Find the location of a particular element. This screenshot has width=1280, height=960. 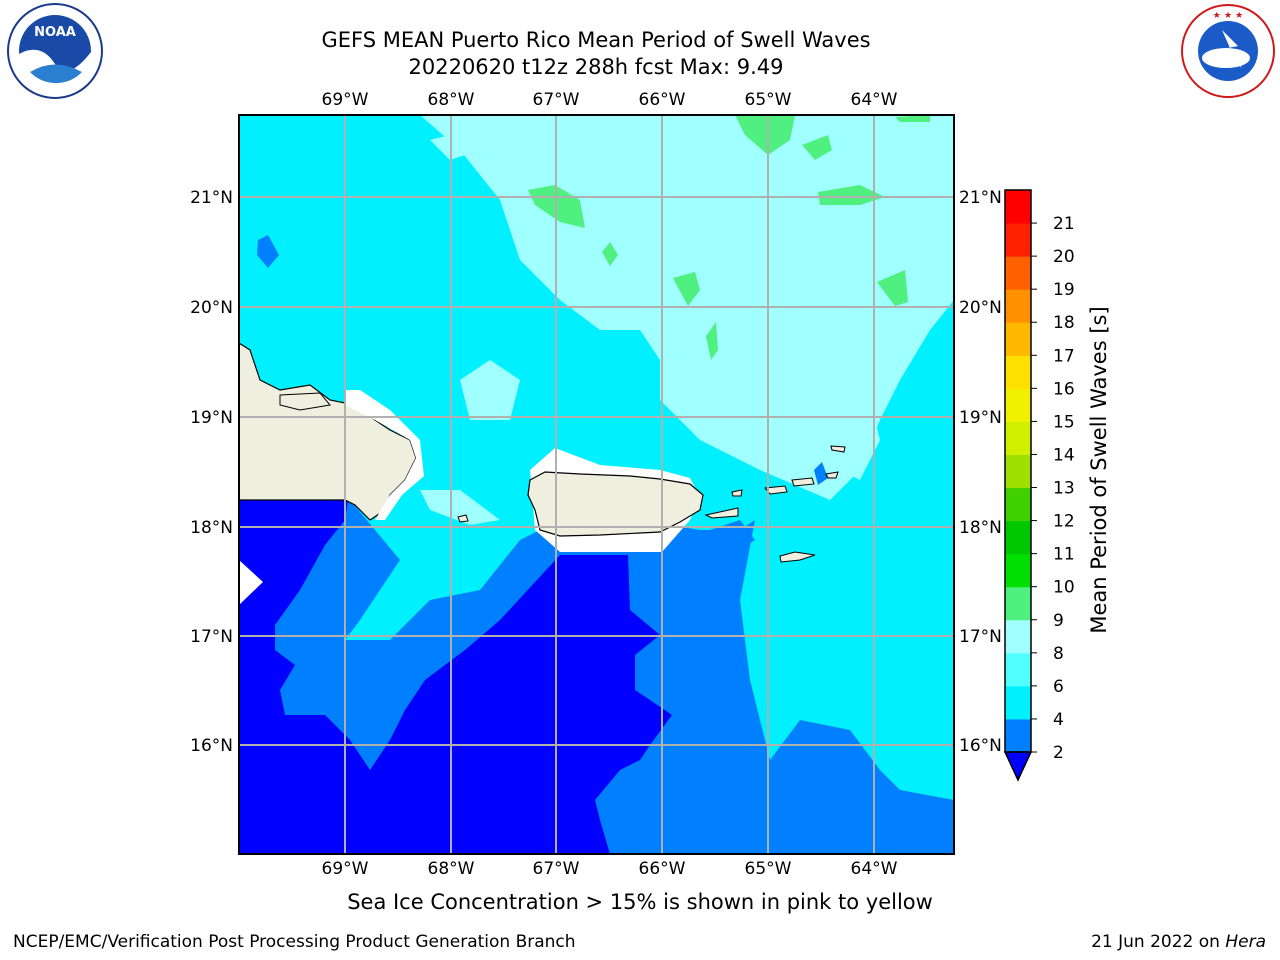

colorbar-tick-label: 19 is located at coordinates (1064, 290).